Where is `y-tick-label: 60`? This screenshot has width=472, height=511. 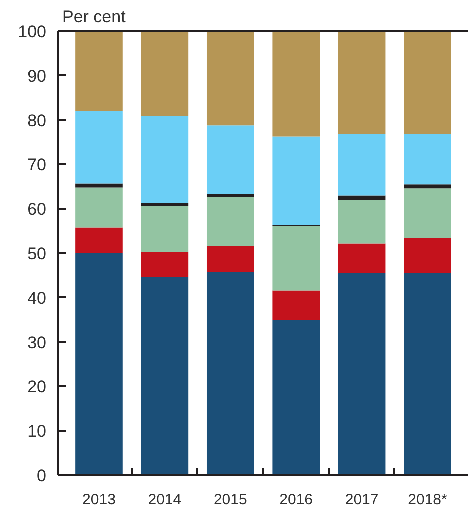 y-tick-label: 60 is located at coordinates (37, 210).